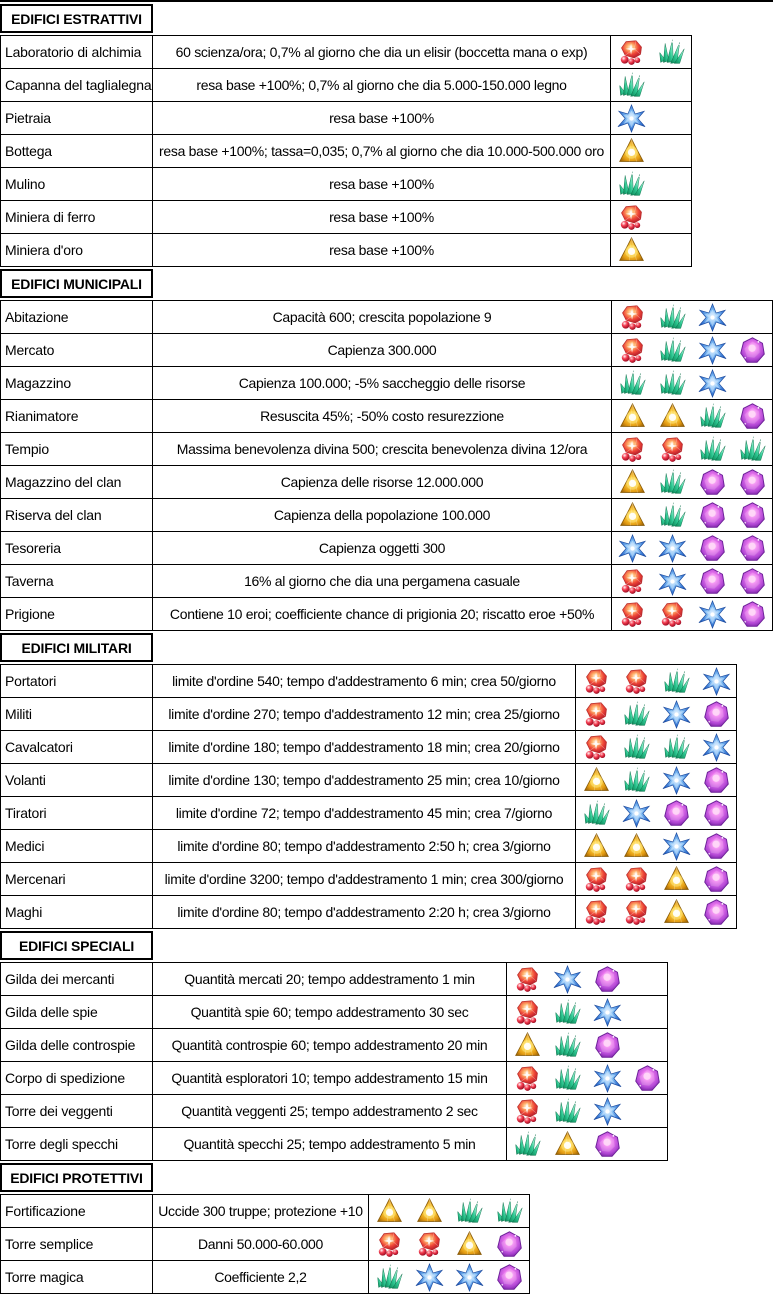 This screenshot has height=1294, width=773. What do you see at coordinates (382, 350) in the screenshot?
I see `building-description: Capienza 300.000` at bounding box center [382, 350].